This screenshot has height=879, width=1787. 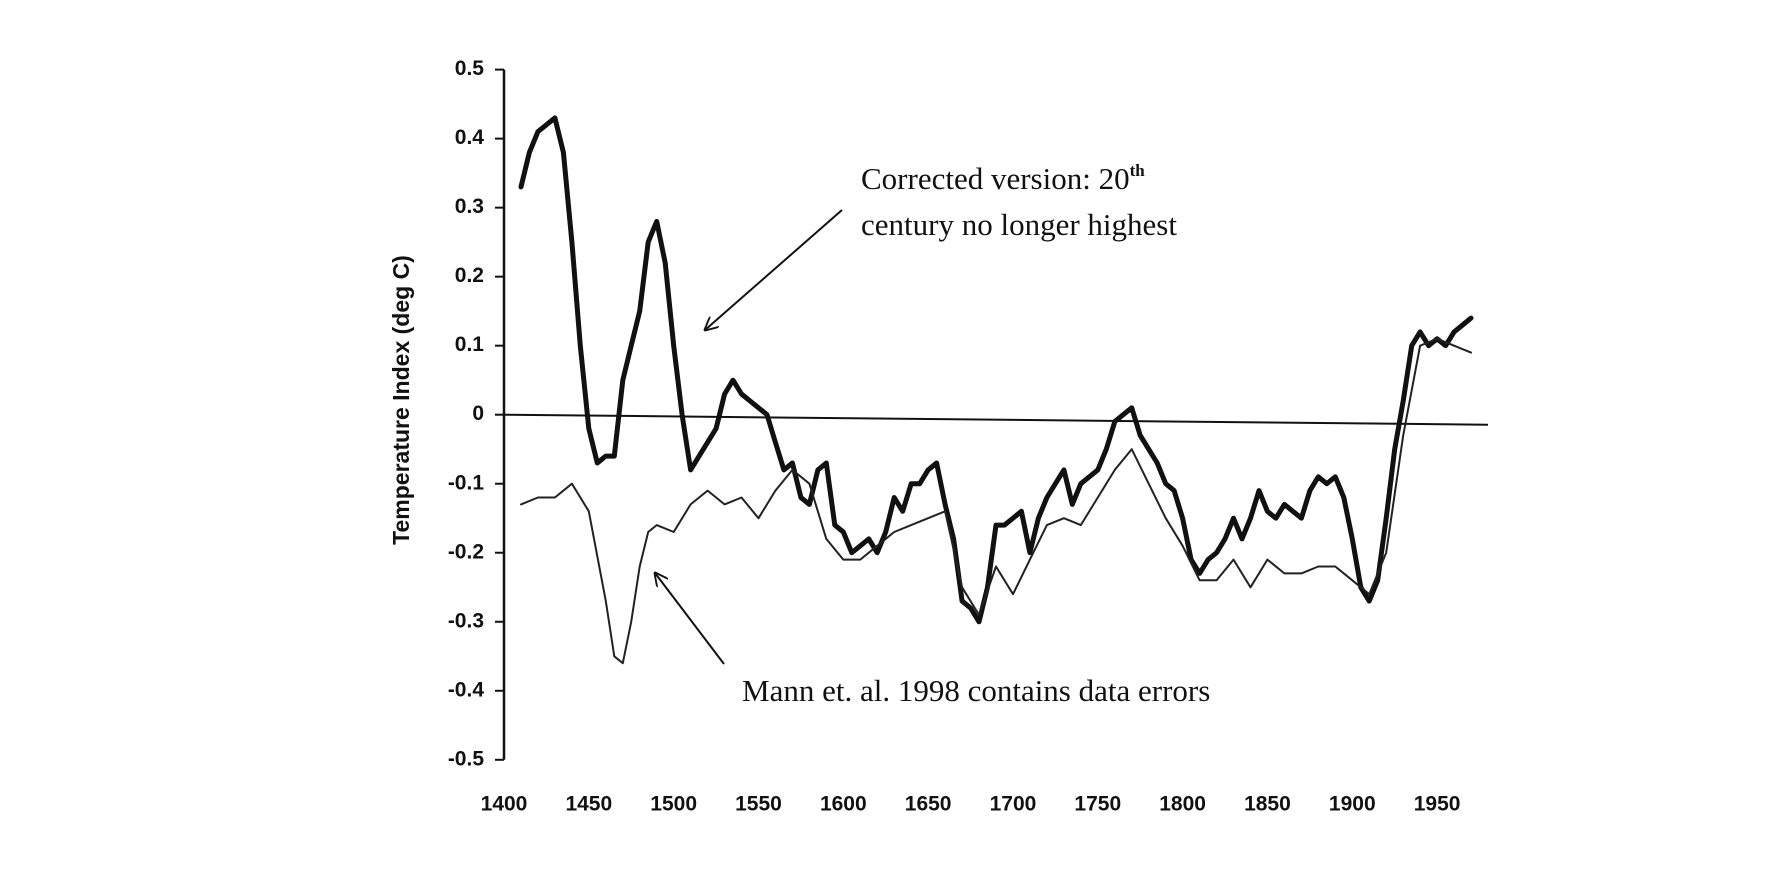 I want to click on y-tick-label: -0.5, so click(x=466, y=758).